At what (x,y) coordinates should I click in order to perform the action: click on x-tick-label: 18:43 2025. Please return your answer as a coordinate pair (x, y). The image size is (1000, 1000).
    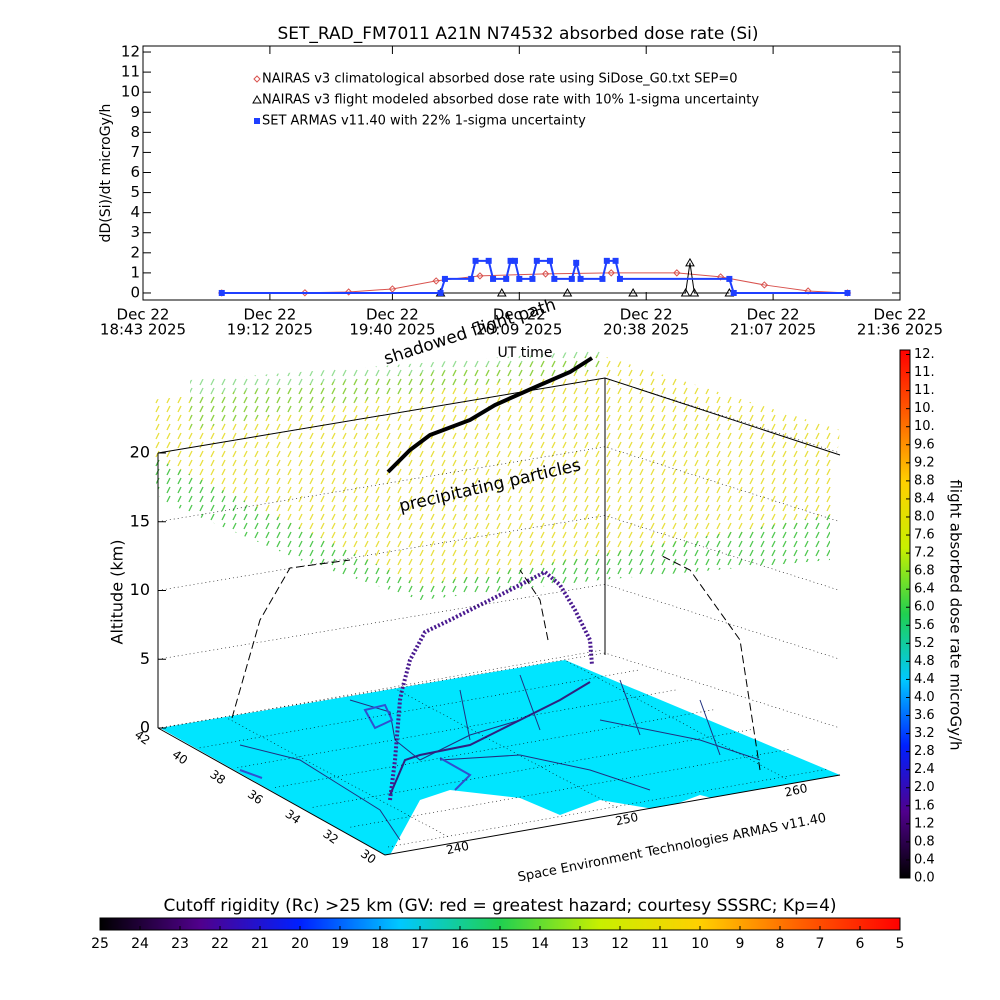
    Looking at the image, I should click on (143, 330).